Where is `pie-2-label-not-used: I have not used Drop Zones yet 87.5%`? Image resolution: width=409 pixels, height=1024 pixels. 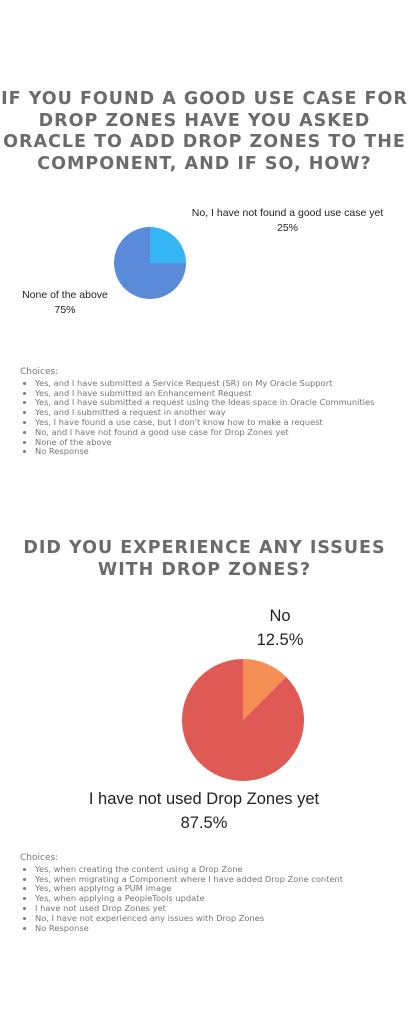
pie-2-label-not-used: I have not used Drop Zones yet 87.5% is located at coordinates (204, 811).